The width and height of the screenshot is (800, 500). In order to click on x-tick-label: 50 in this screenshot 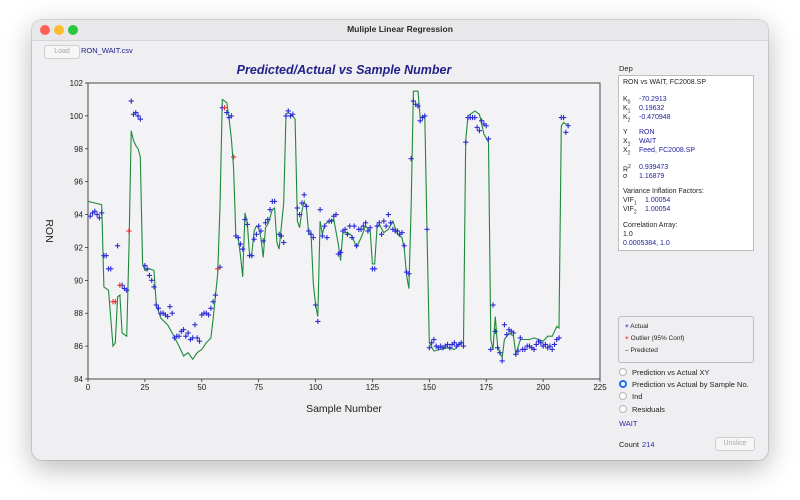, I will do `click(201, 387)`.